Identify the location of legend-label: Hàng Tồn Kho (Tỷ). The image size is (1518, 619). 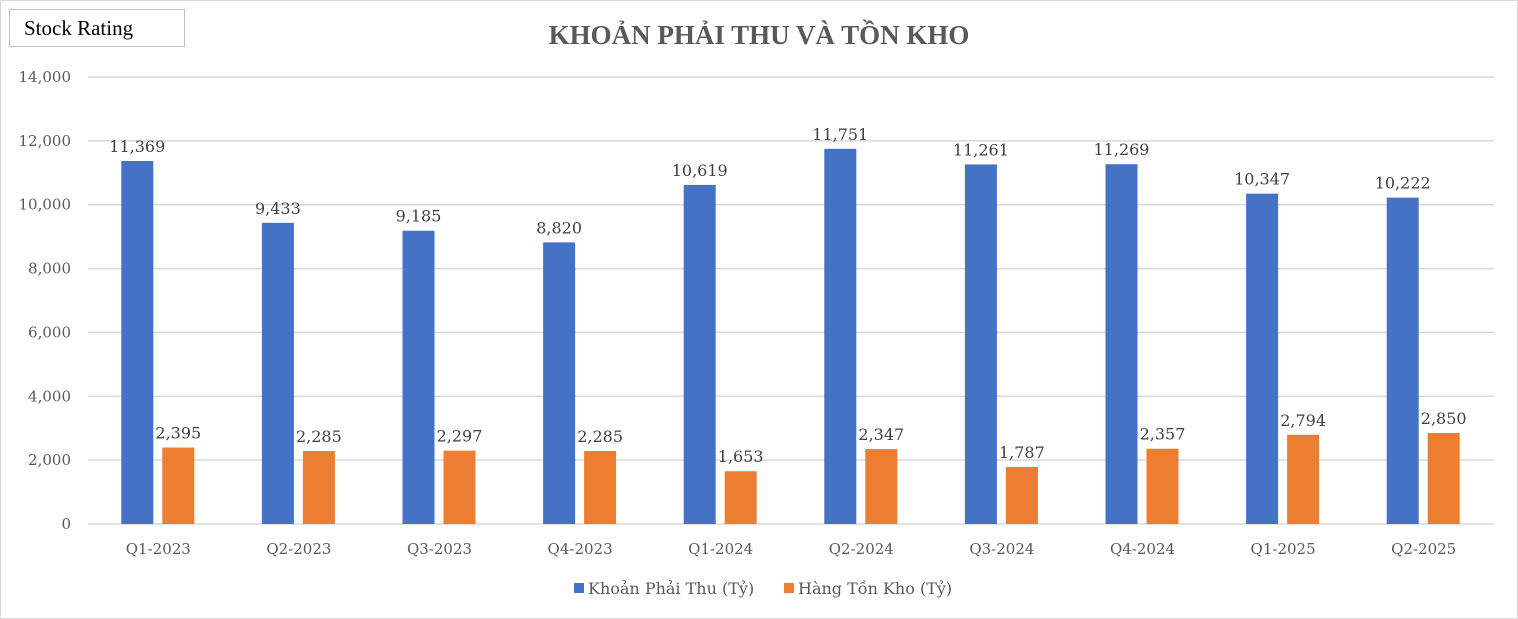
(875, 588).